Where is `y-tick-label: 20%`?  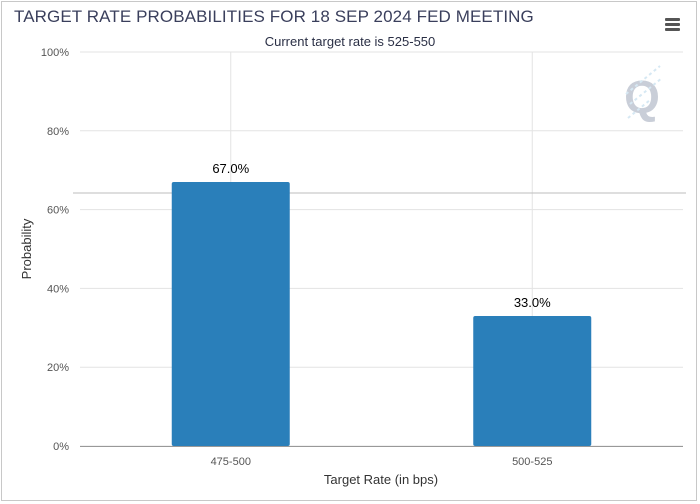
y-tick-label: 20% is located at coordinates (58, 368).